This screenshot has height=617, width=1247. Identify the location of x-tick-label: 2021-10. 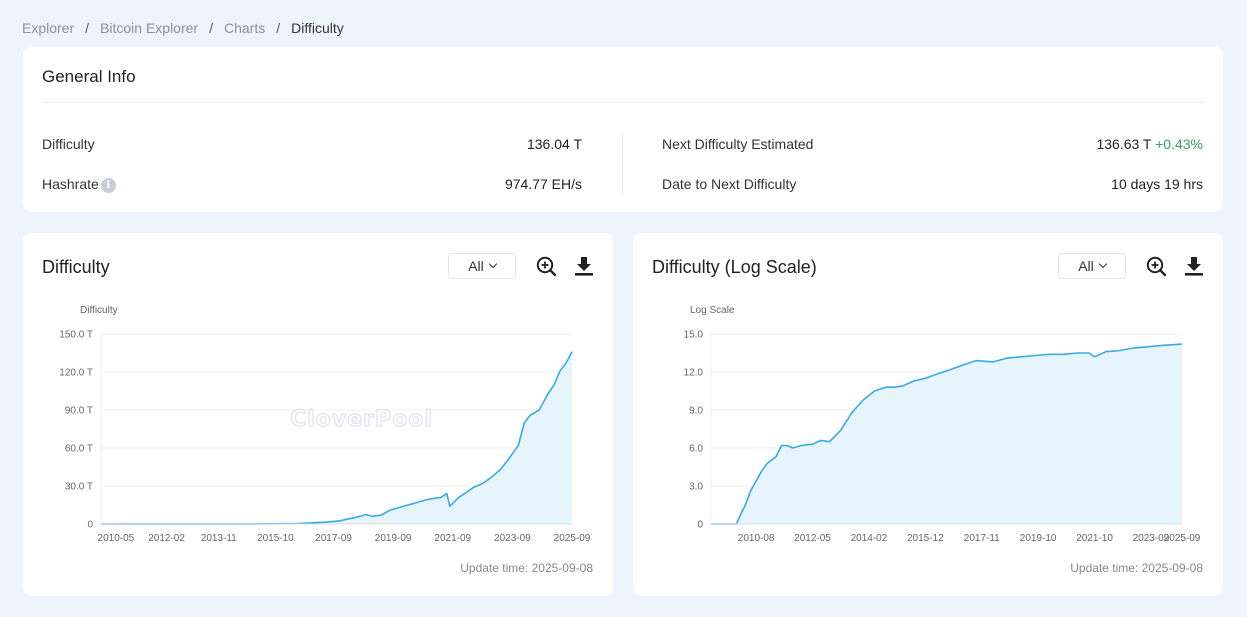
(1094, 538).